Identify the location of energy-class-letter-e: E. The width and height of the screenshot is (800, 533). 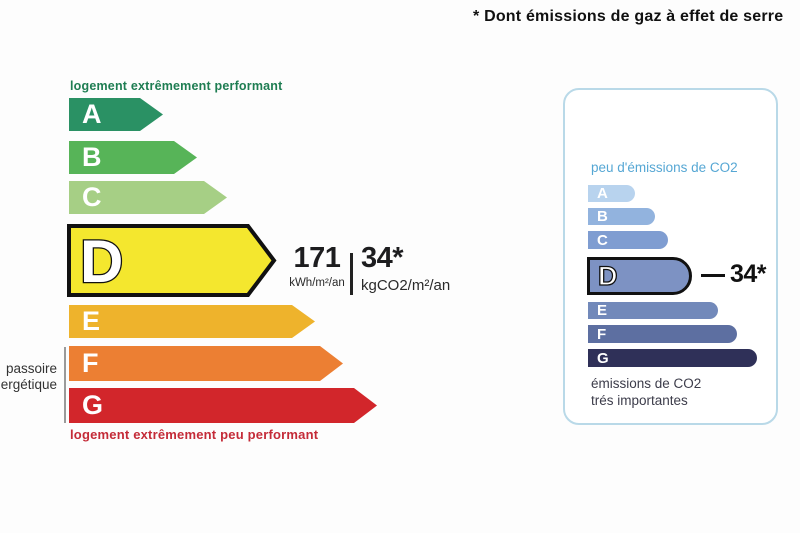
(91, 321).